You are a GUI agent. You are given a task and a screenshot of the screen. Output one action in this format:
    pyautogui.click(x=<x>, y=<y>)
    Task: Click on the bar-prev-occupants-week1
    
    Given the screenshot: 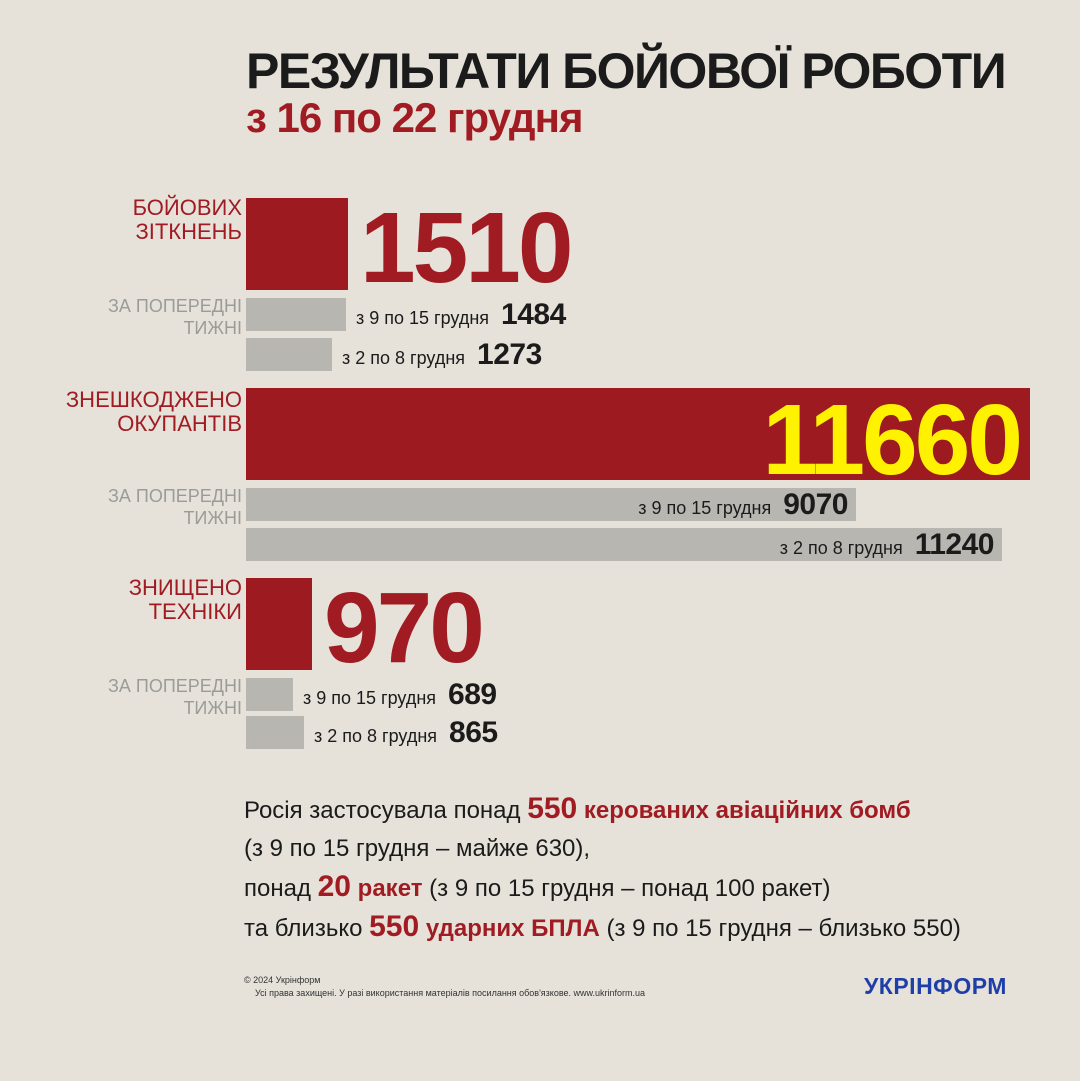 What is the action you would take?
    pyautogui.click(x=551, y=504)
    